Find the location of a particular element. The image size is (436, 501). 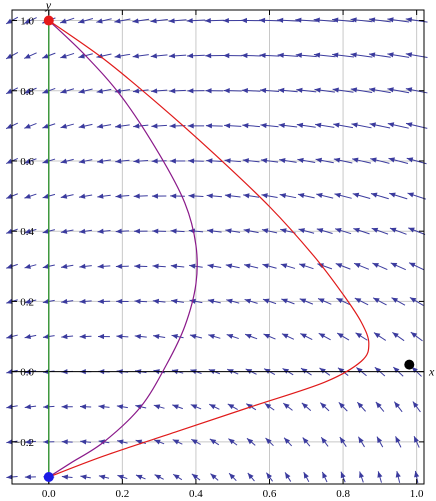

x-tick-label: 0.0 is located at coordinates (49, 494).